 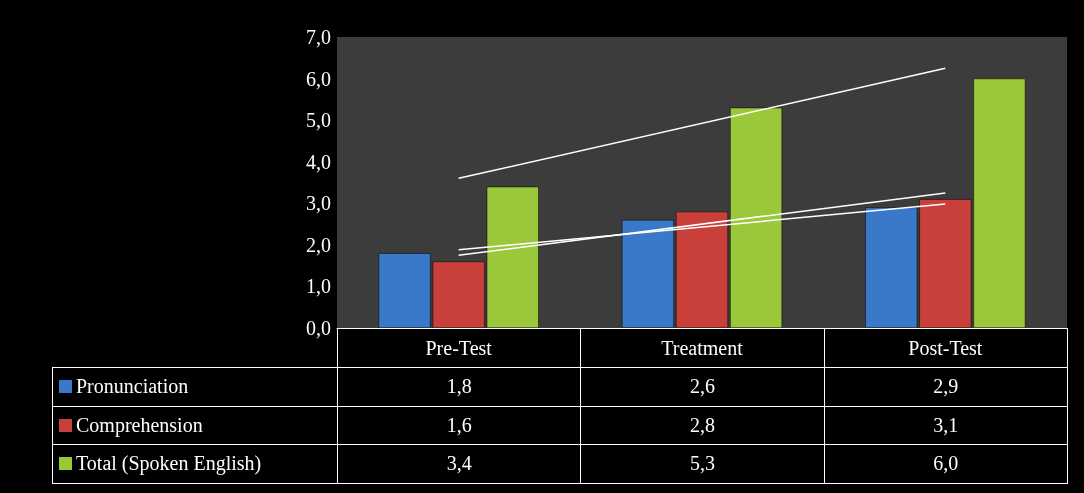 I want to click on data-label: 2,6, so click(x=702, y=387).